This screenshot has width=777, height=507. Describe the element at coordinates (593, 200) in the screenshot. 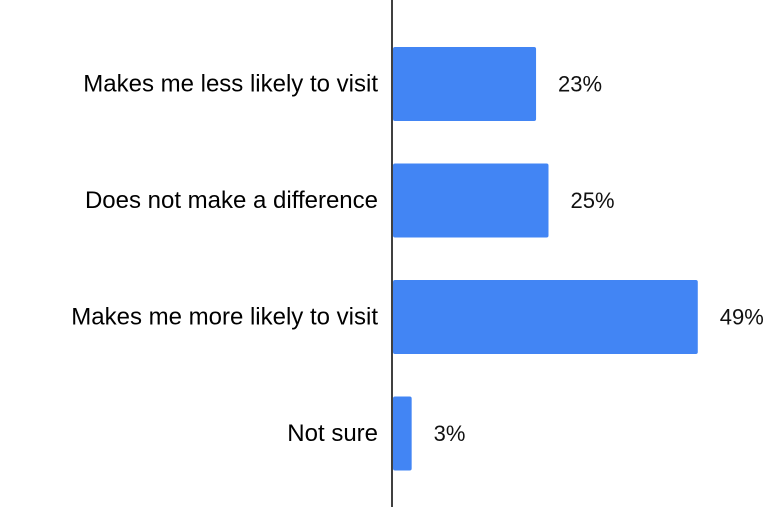

I see `value-label-2: 25%` at that location.